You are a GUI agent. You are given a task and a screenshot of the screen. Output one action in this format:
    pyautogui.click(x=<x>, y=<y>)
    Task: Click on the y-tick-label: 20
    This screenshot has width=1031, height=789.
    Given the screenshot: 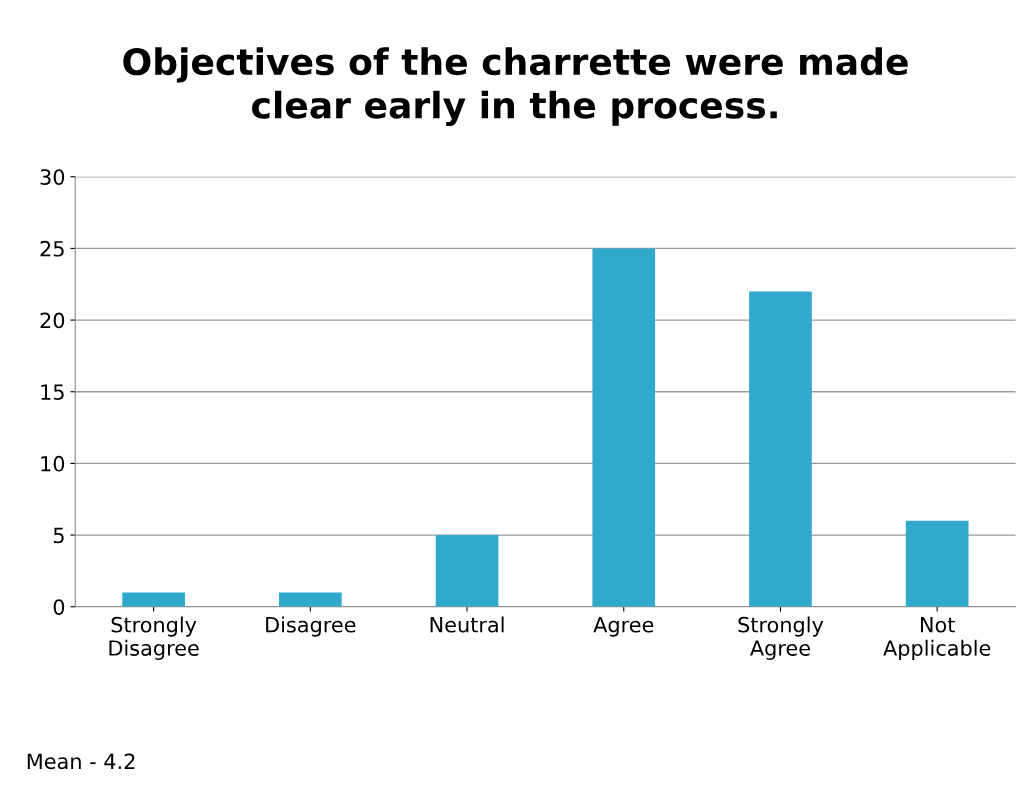 What is the action you would take?
    pyautogui.click(x=52, y=320)
    